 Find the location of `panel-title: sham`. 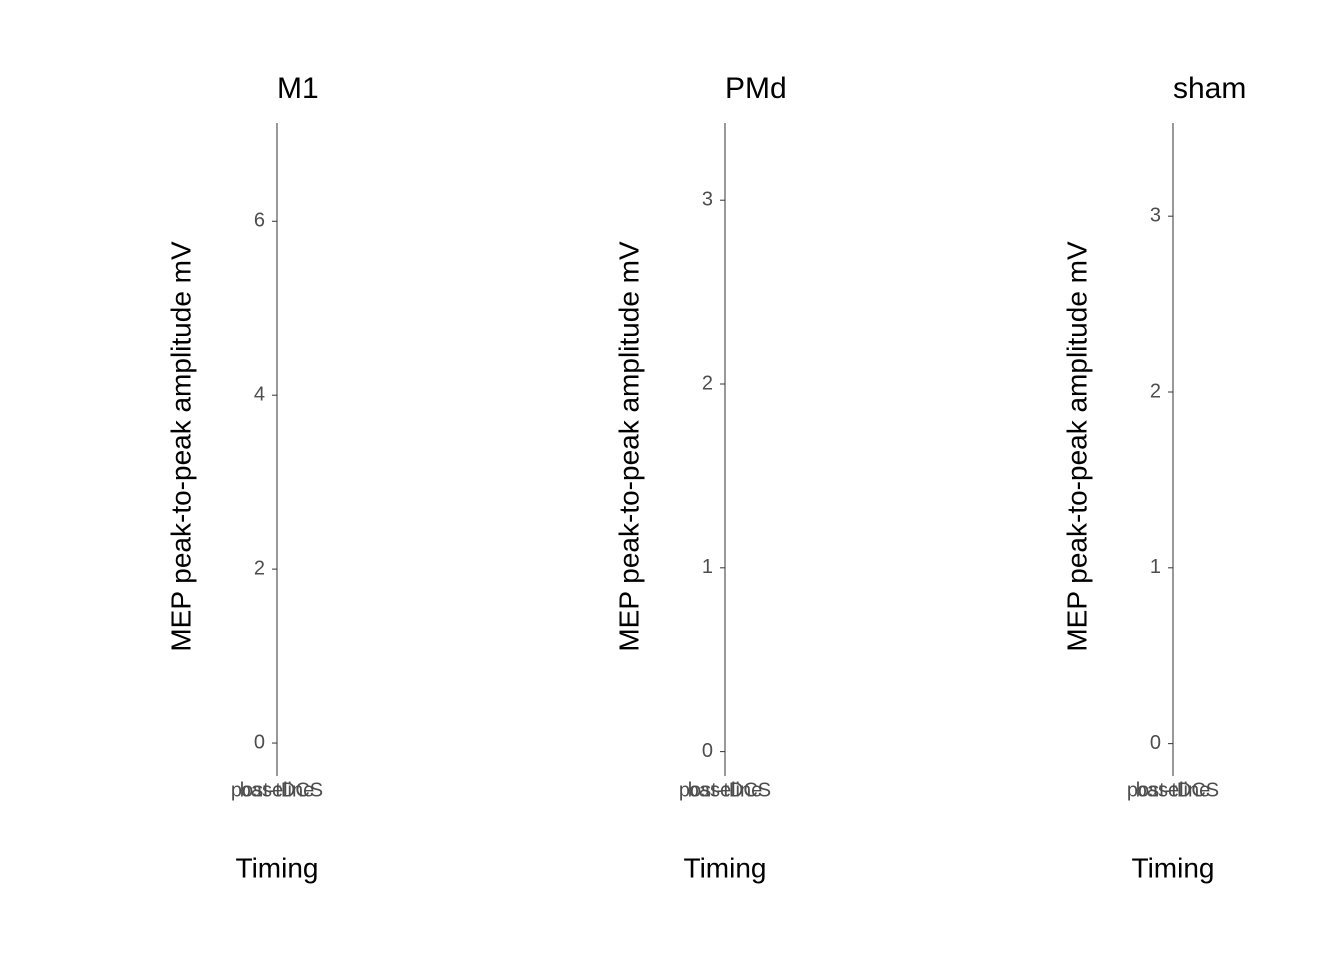

panel-title: sham is located at coordinates (1209, 88).